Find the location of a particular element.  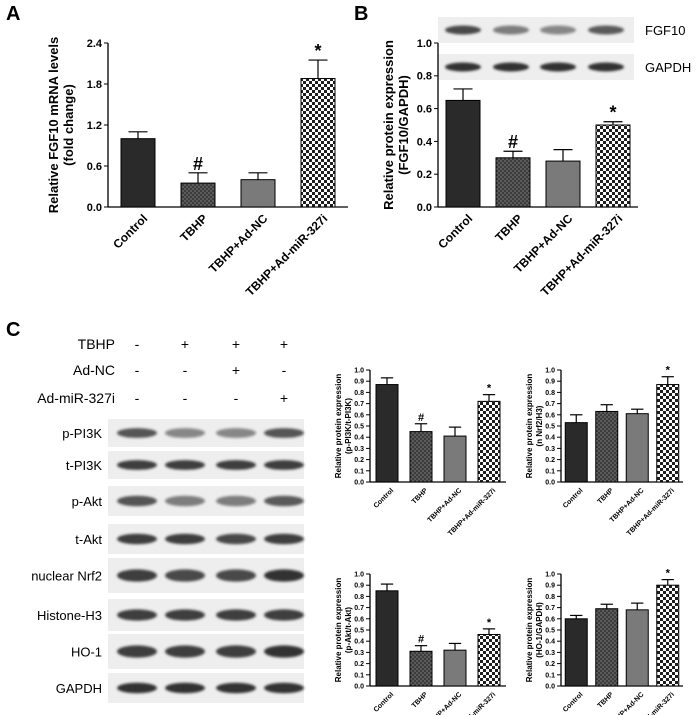

blot-label-p-akt: p-Akt is located at coordinates (87, 501).